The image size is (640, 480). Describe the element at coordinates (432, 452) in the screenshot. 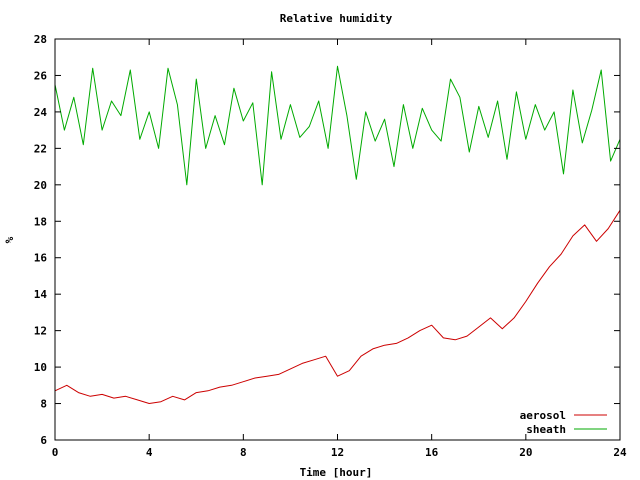

I see `x-tick-label: 16` at that location.